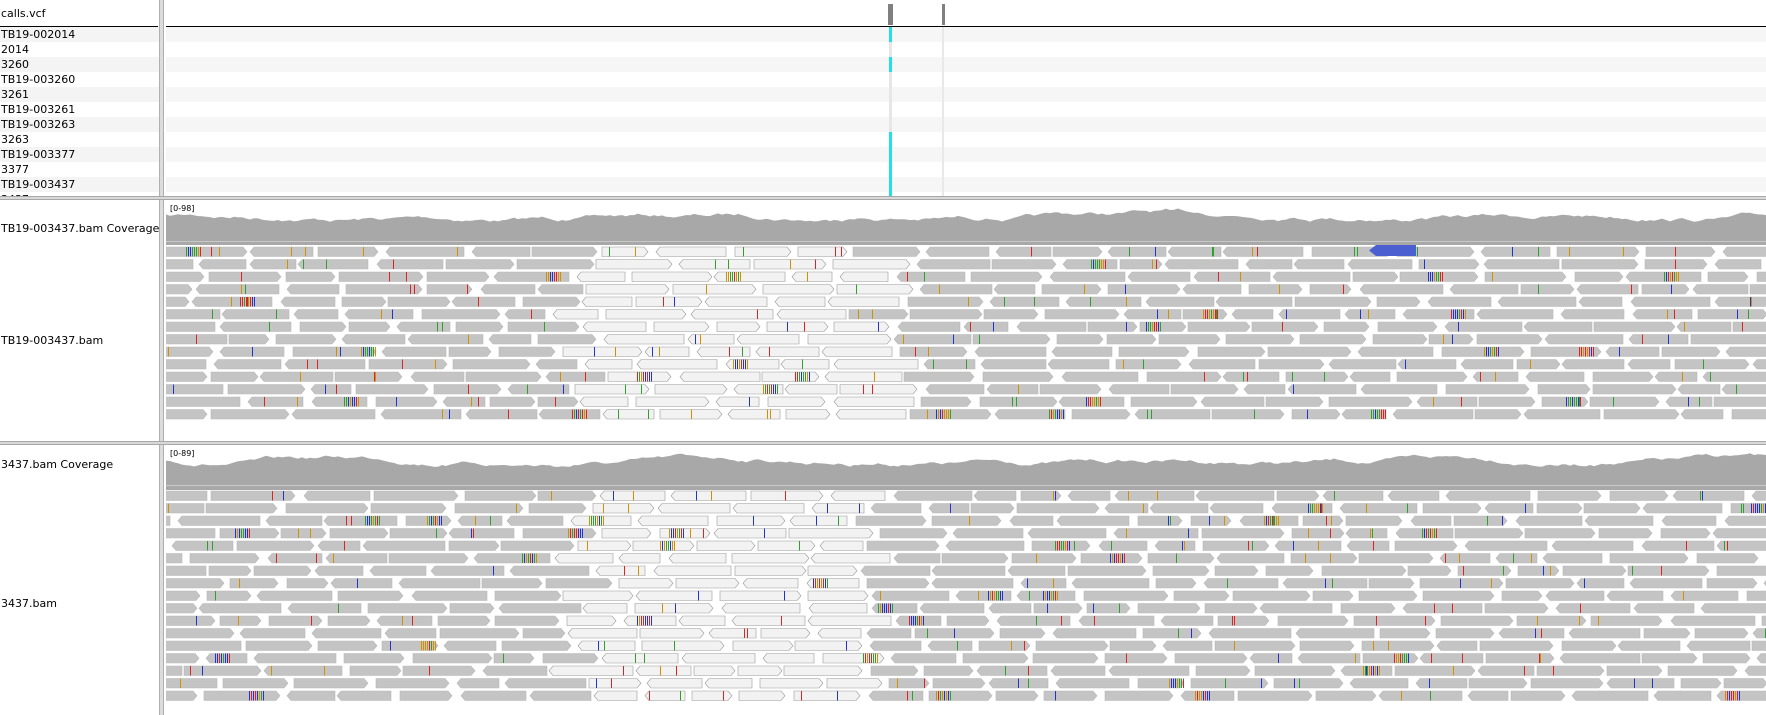 The height and width of the screenshot is (715, 1766). I want to click on sample-name: TB19-003377, so click(79, 154).